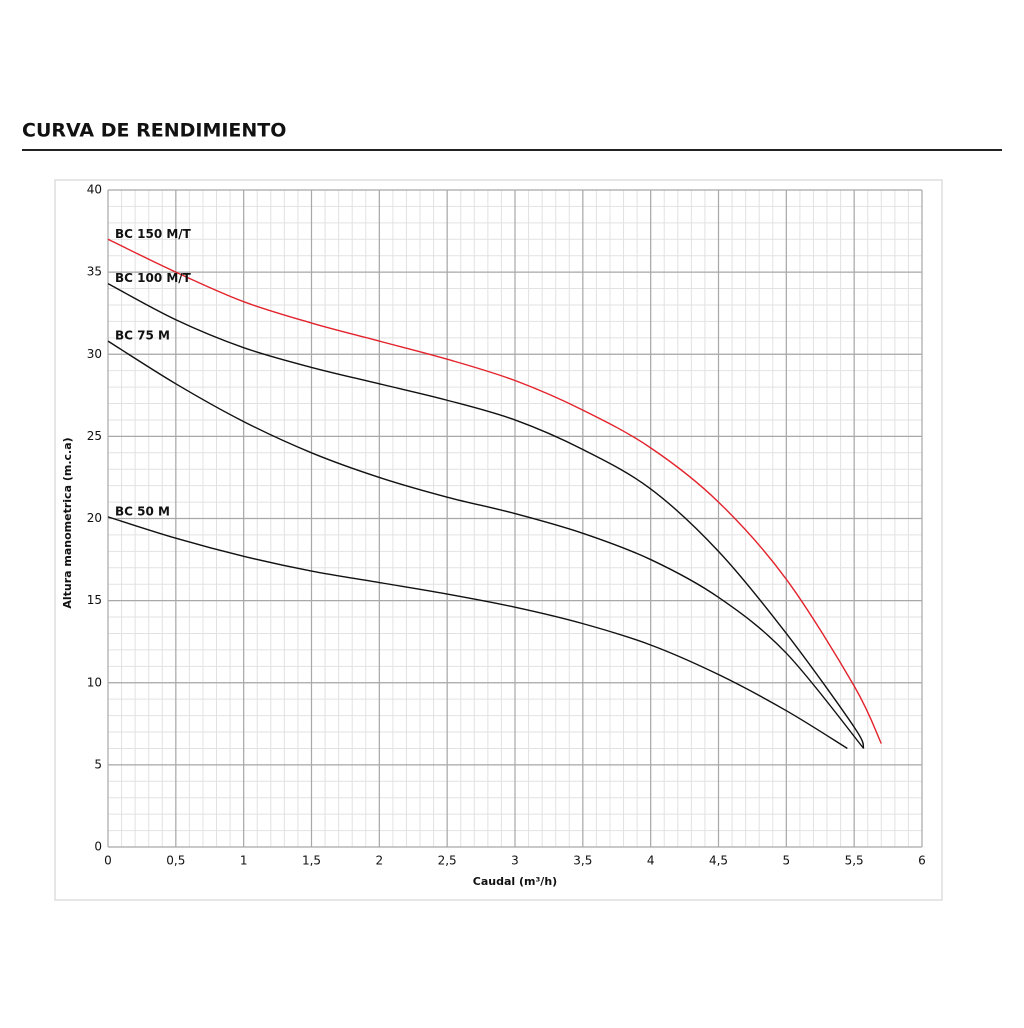 The height and width of the screenshot is (1028, 1024). I want to click on x-tick-label: 1,5, so click(311, 861).